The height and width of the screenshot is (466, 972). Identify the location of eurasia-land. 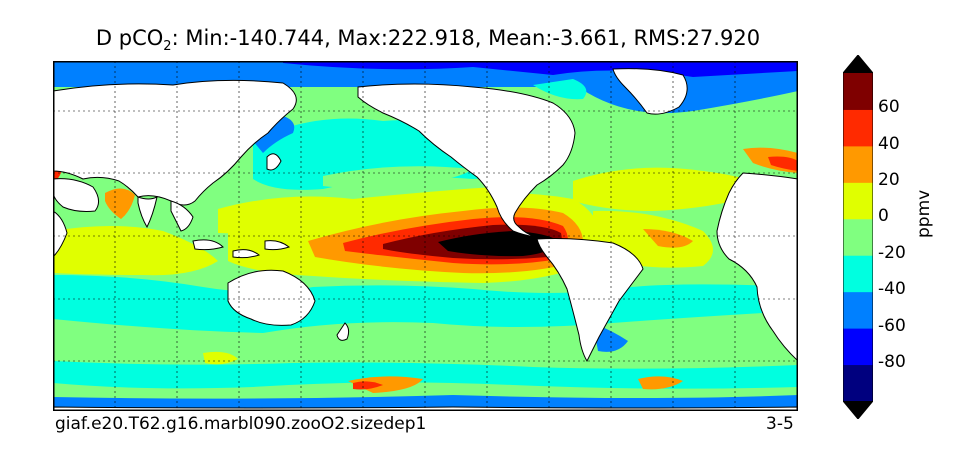
(175, 142).